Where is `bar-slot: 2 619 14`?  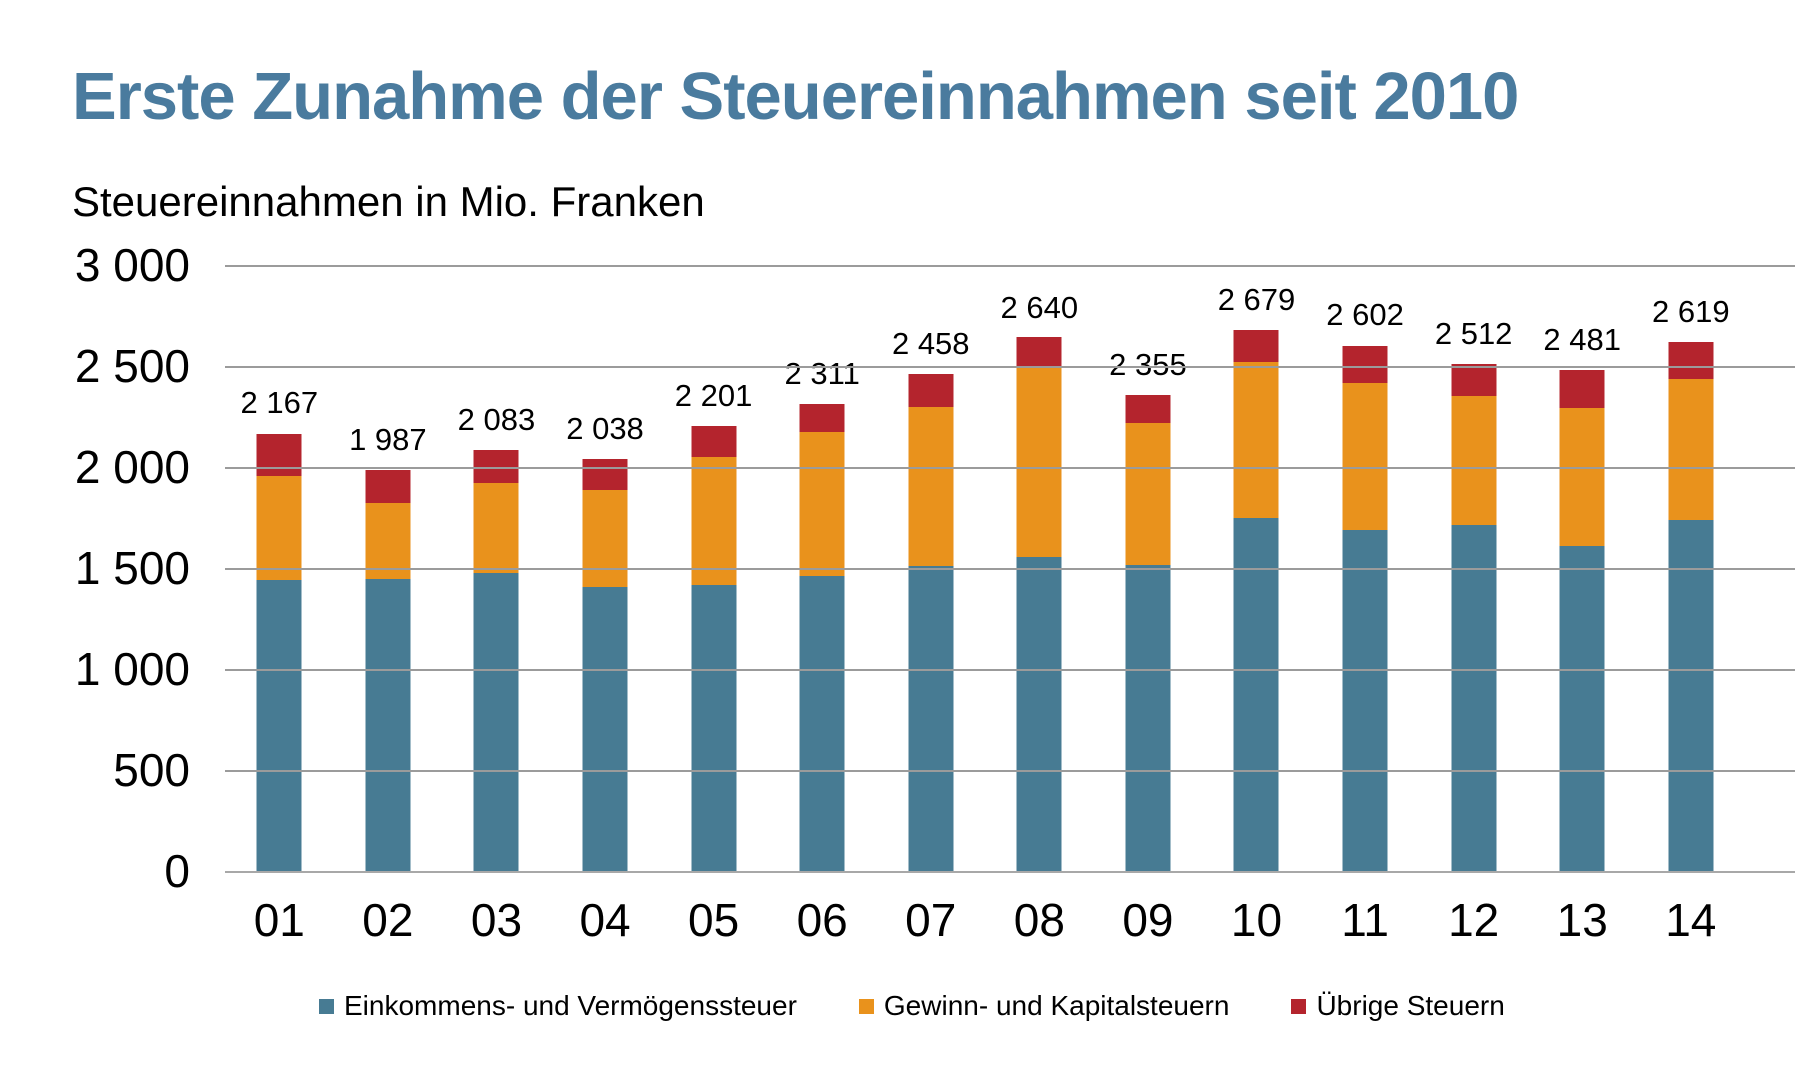 bar-slot: 2 619 14 is located at coordinates (1691, 605).